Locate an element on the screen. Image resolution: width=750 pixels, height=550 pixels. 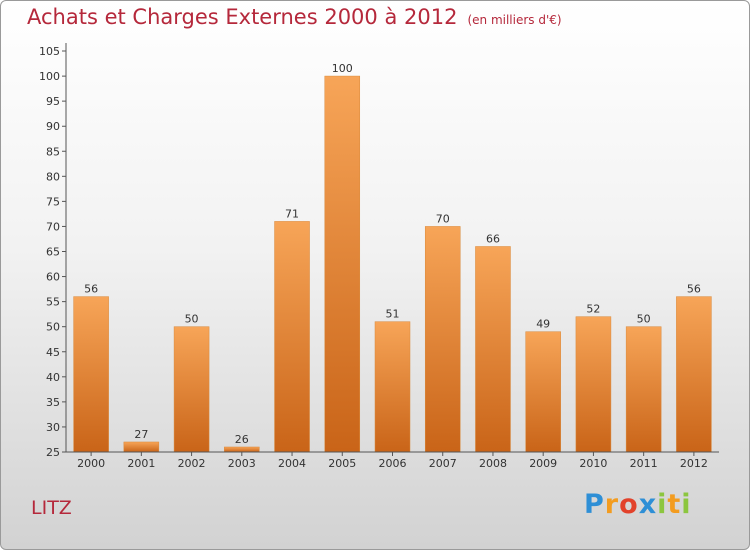
y-tick-label-90: 90 is located at coordinates (53, 126).